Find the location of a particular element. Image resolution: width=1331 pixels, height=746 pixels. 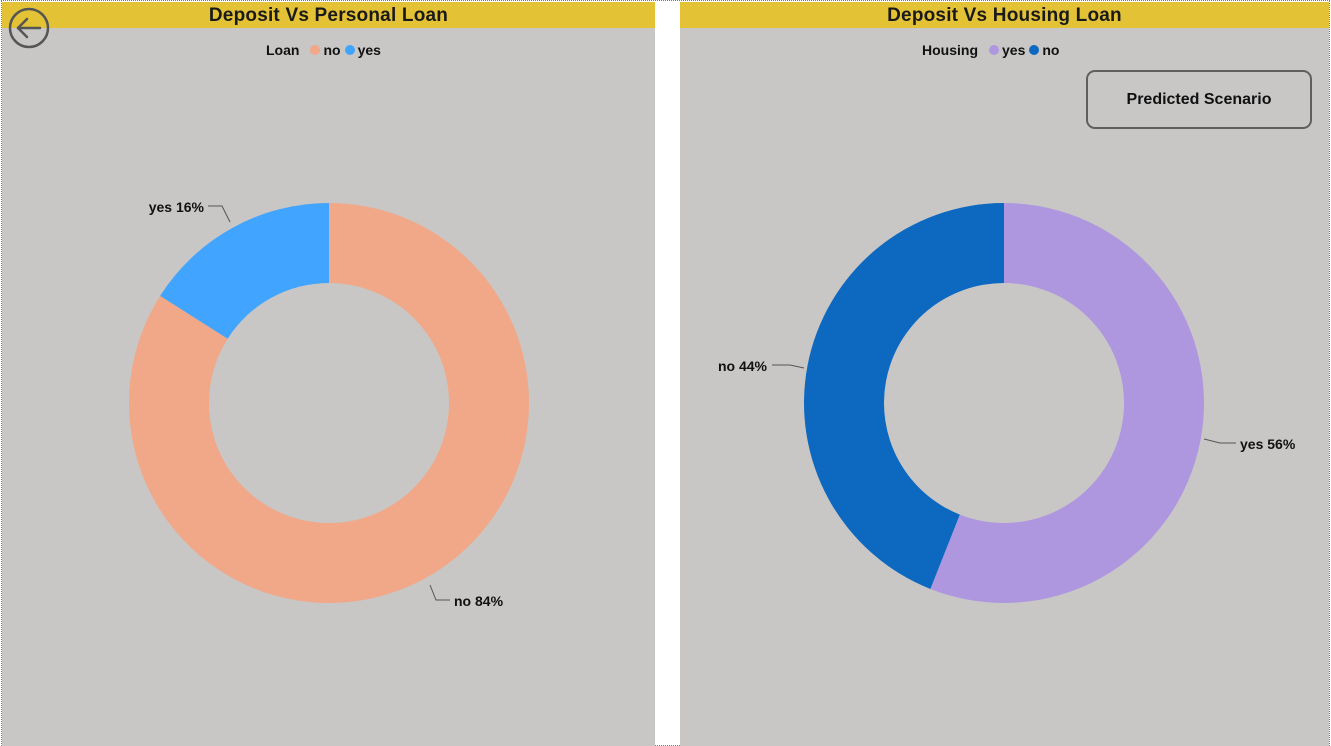

legend-personal-loan: Loan no yes is located at coordinates (325, 50).